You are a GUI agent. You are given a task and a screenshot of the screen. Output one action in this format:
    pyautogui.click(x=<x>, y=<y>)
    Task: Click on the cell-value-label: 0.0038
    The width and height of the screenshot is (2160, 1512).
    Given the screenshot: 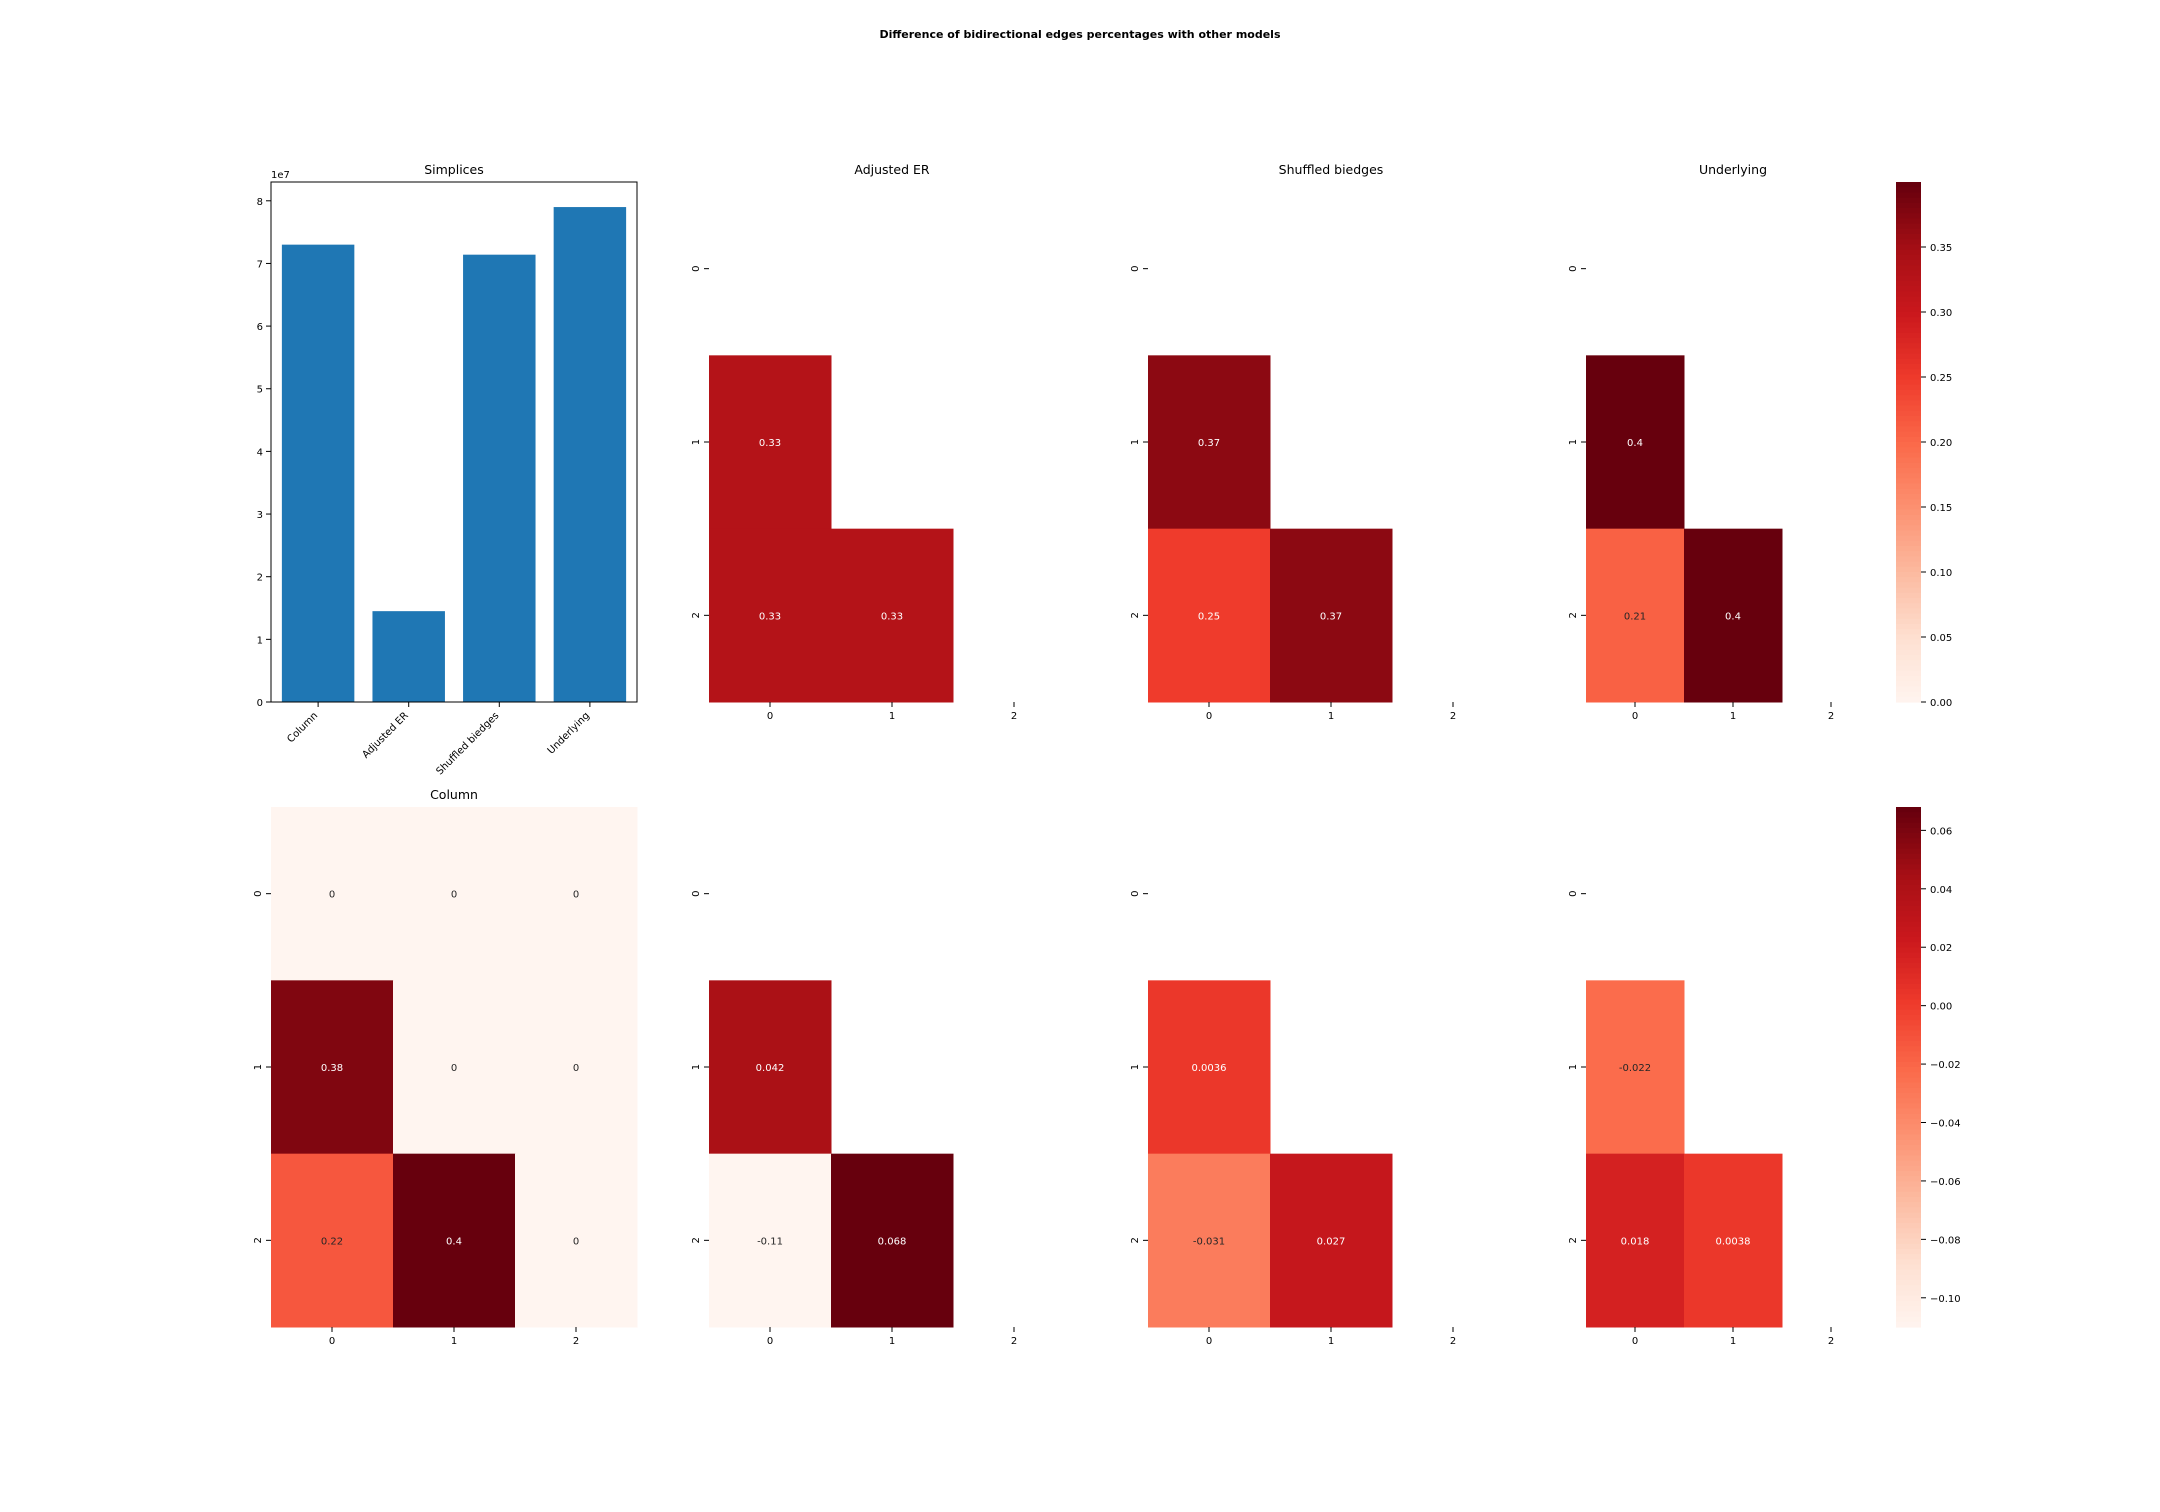 What is the action you would take?
    pyautogui.click(x=1733, y=1241)
    